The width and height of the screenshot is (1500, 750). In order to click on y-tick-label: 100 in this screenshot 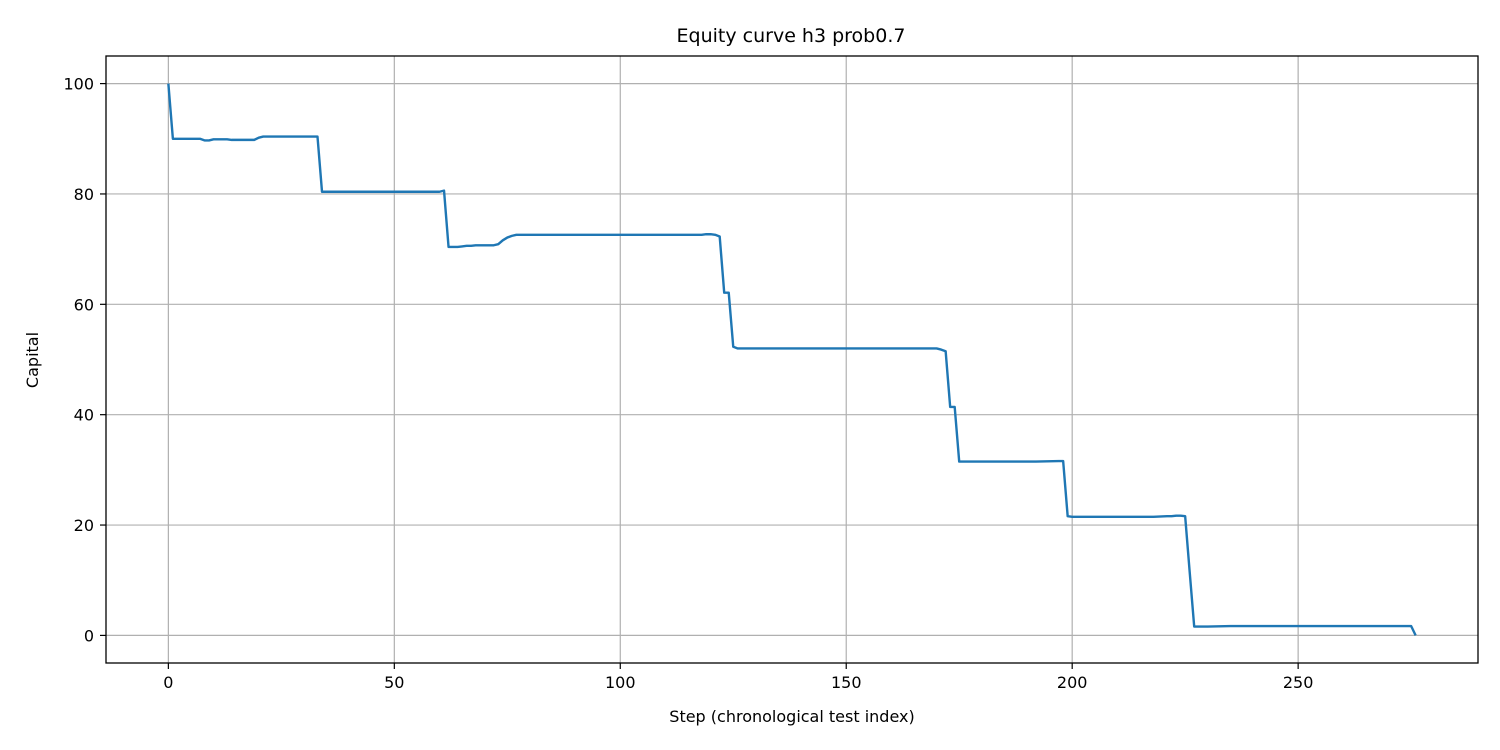, I will do `click(78, 84)`.